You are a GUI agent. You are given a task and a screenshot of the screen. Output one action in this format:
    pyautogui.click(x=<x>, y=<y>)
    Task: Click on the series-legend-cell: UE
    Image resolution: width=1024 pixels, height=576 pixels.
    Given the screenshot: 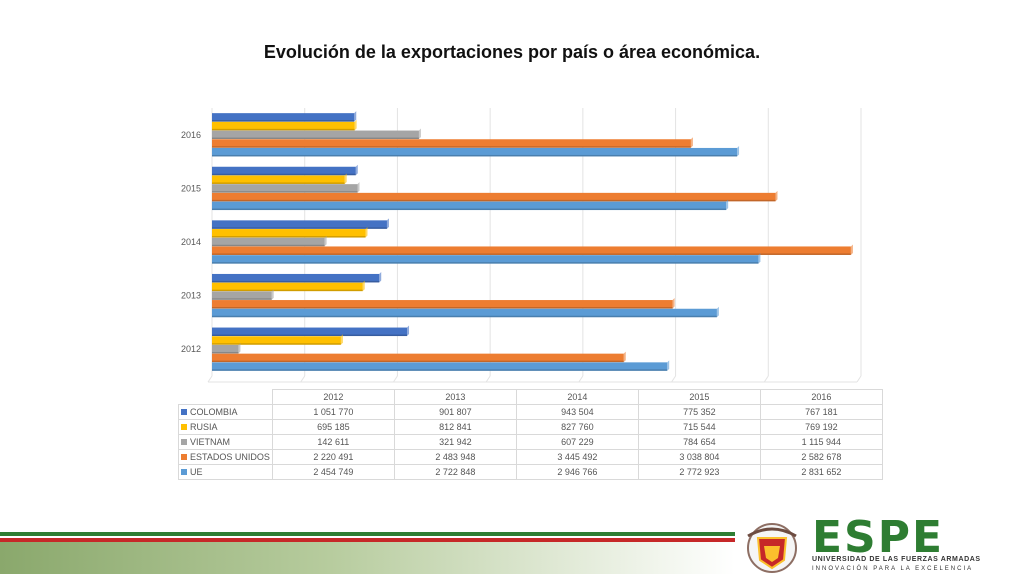 What is the action you would take?
    pyautogui.click(x=225, y=472)
    